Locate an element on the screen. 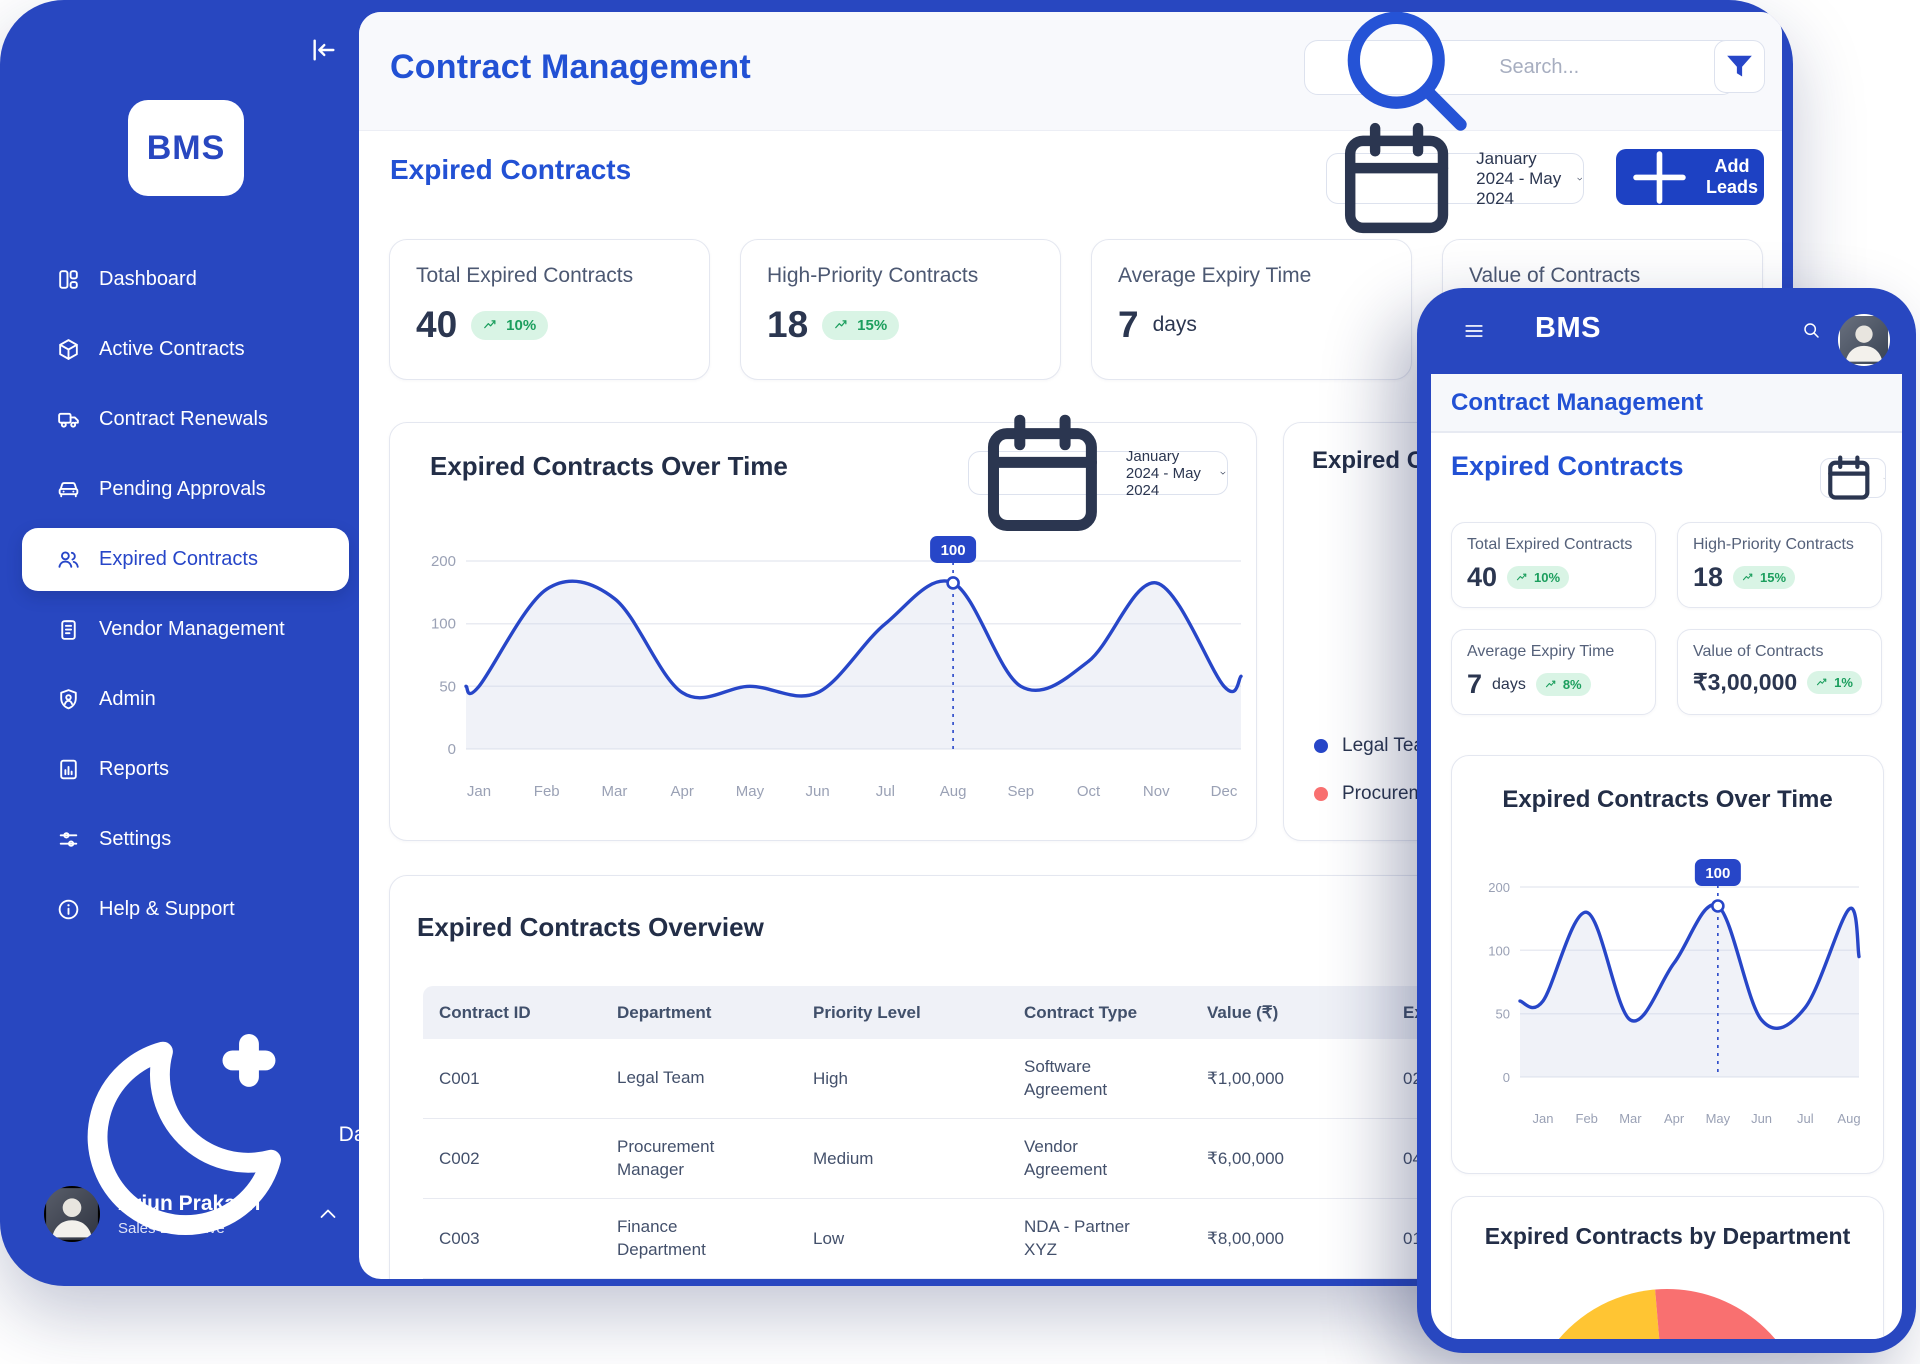 The image size is (1920, 1364). table-header-cell: Contract Type is located at coordinates (1081, 1012).